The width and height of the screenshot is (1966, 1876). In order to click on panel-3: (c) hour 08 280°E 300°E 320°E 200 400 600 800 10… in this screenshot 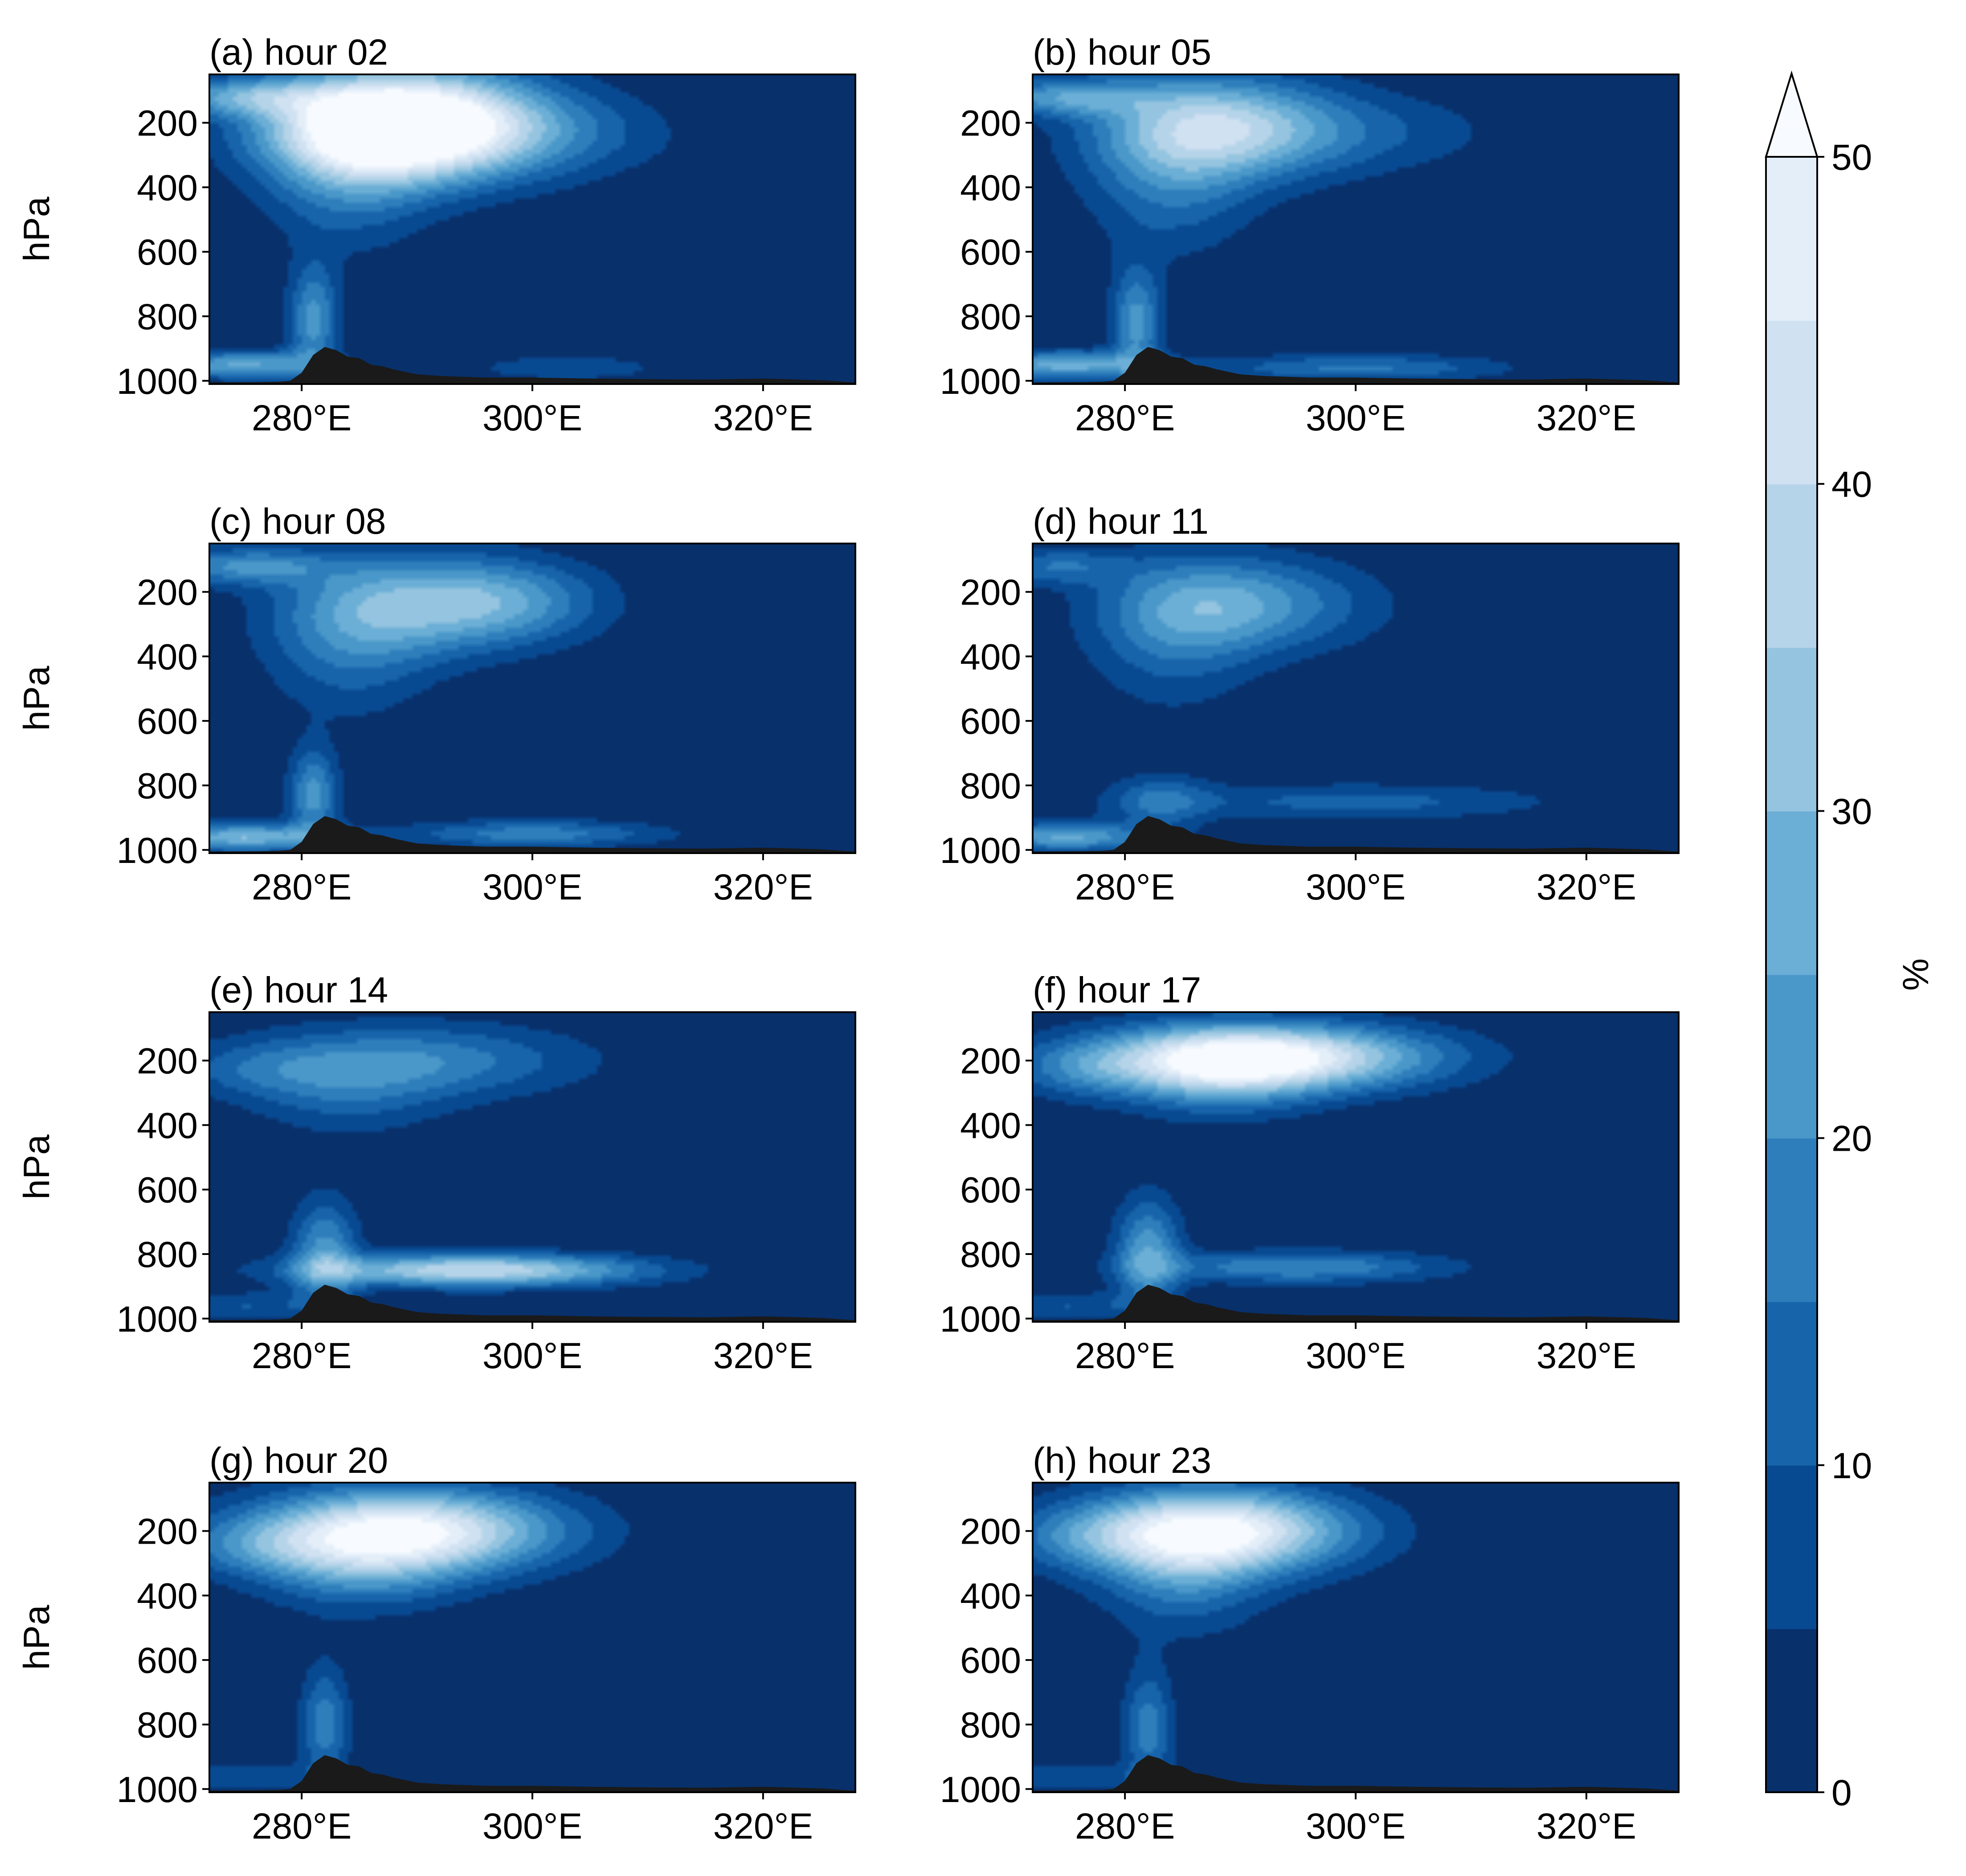, I will do `click(436, 704)`.